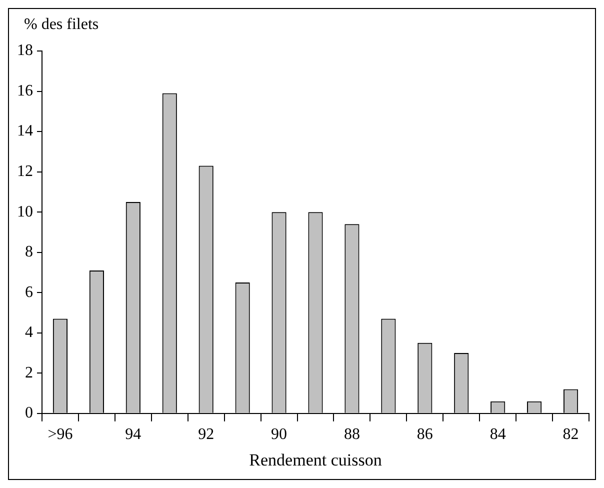 The image size is (604, 488). Describe the element at coordinates (61, 25) in the screenshot. I see `y-axis-title: % des filets` at that location.